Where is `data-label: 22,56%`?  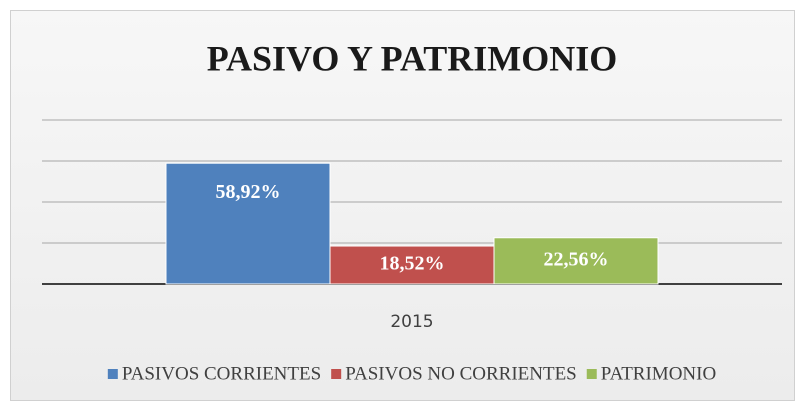
data-label: 22,56% is located at coordinates (576, 259).